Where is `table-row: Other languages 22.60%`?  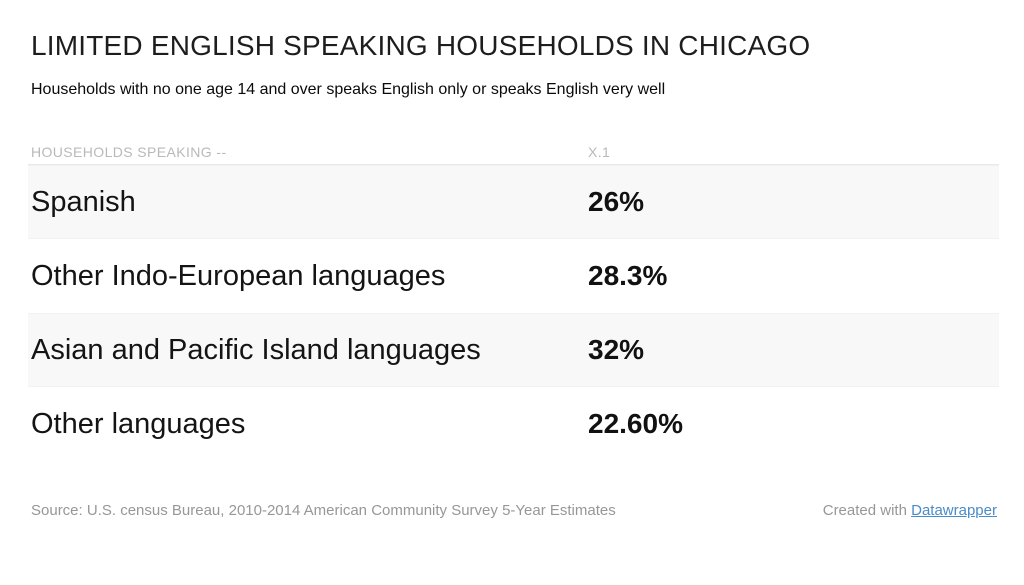 table-row: Other languages 22.60% is located at coordinates (513, 424).